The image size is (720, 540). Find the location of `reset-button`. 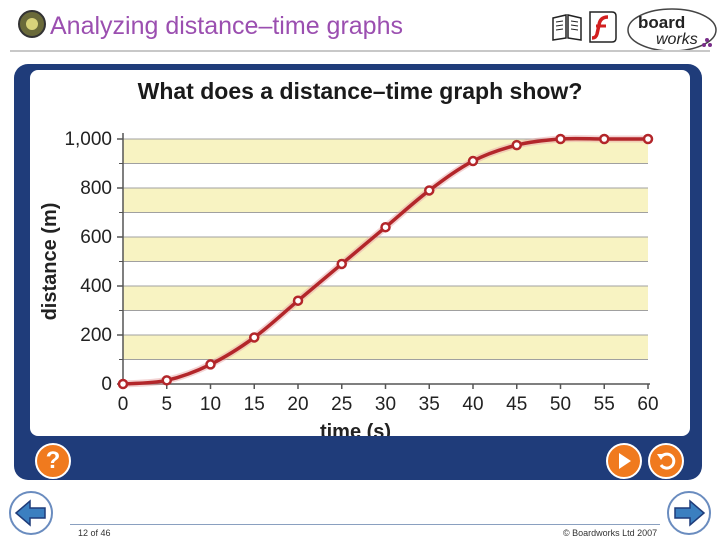

reset-button is located at coordinates (666, 461).